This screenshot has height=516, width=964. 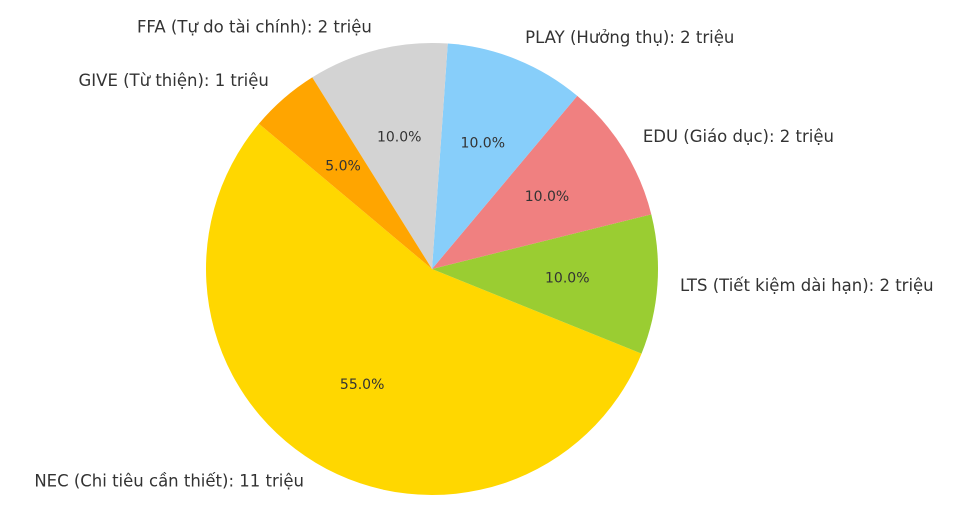 I want to click on slice-label: LTS (Tiết kiệm dài hạn): 2 triệu, so click(x=807, y=285).